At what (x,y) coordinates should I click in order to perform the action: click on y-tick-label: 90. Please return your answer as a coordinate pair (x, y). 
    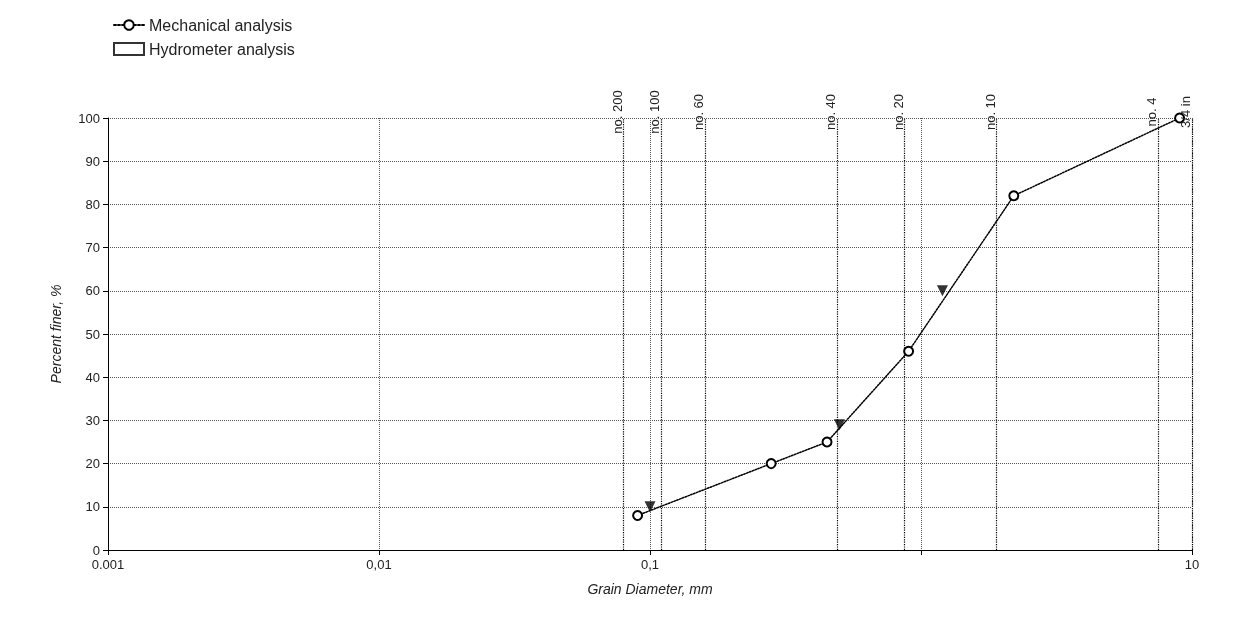
    Looking at the image, I should click on (92, 161).